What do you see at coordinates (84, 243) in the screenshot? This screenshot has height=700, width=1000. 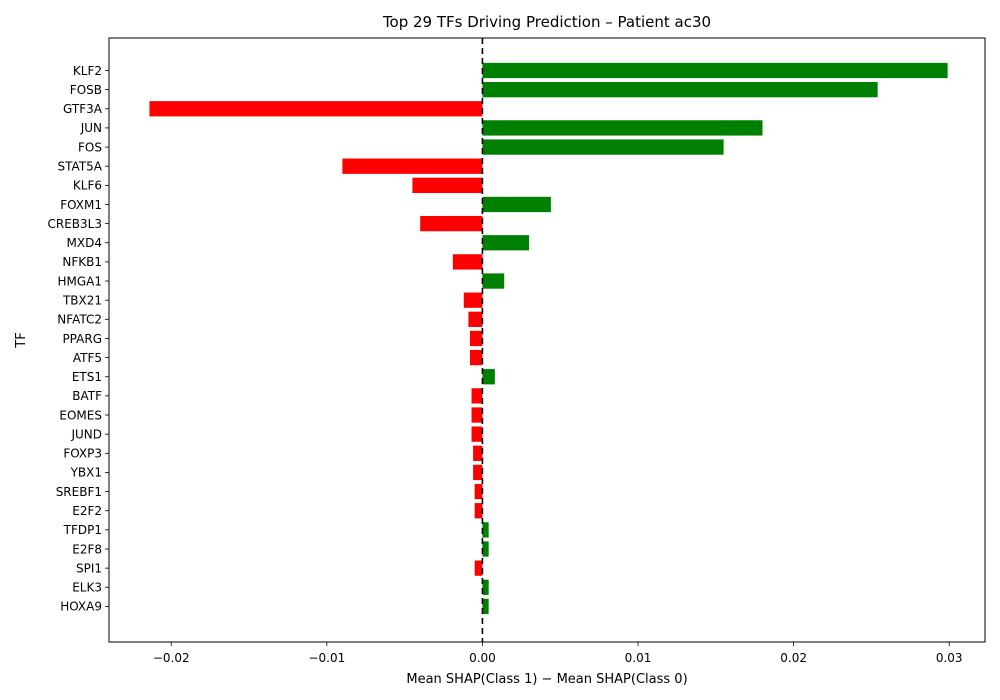 I see `y-tick-label: MXD4` at bounding box center [84, 243].